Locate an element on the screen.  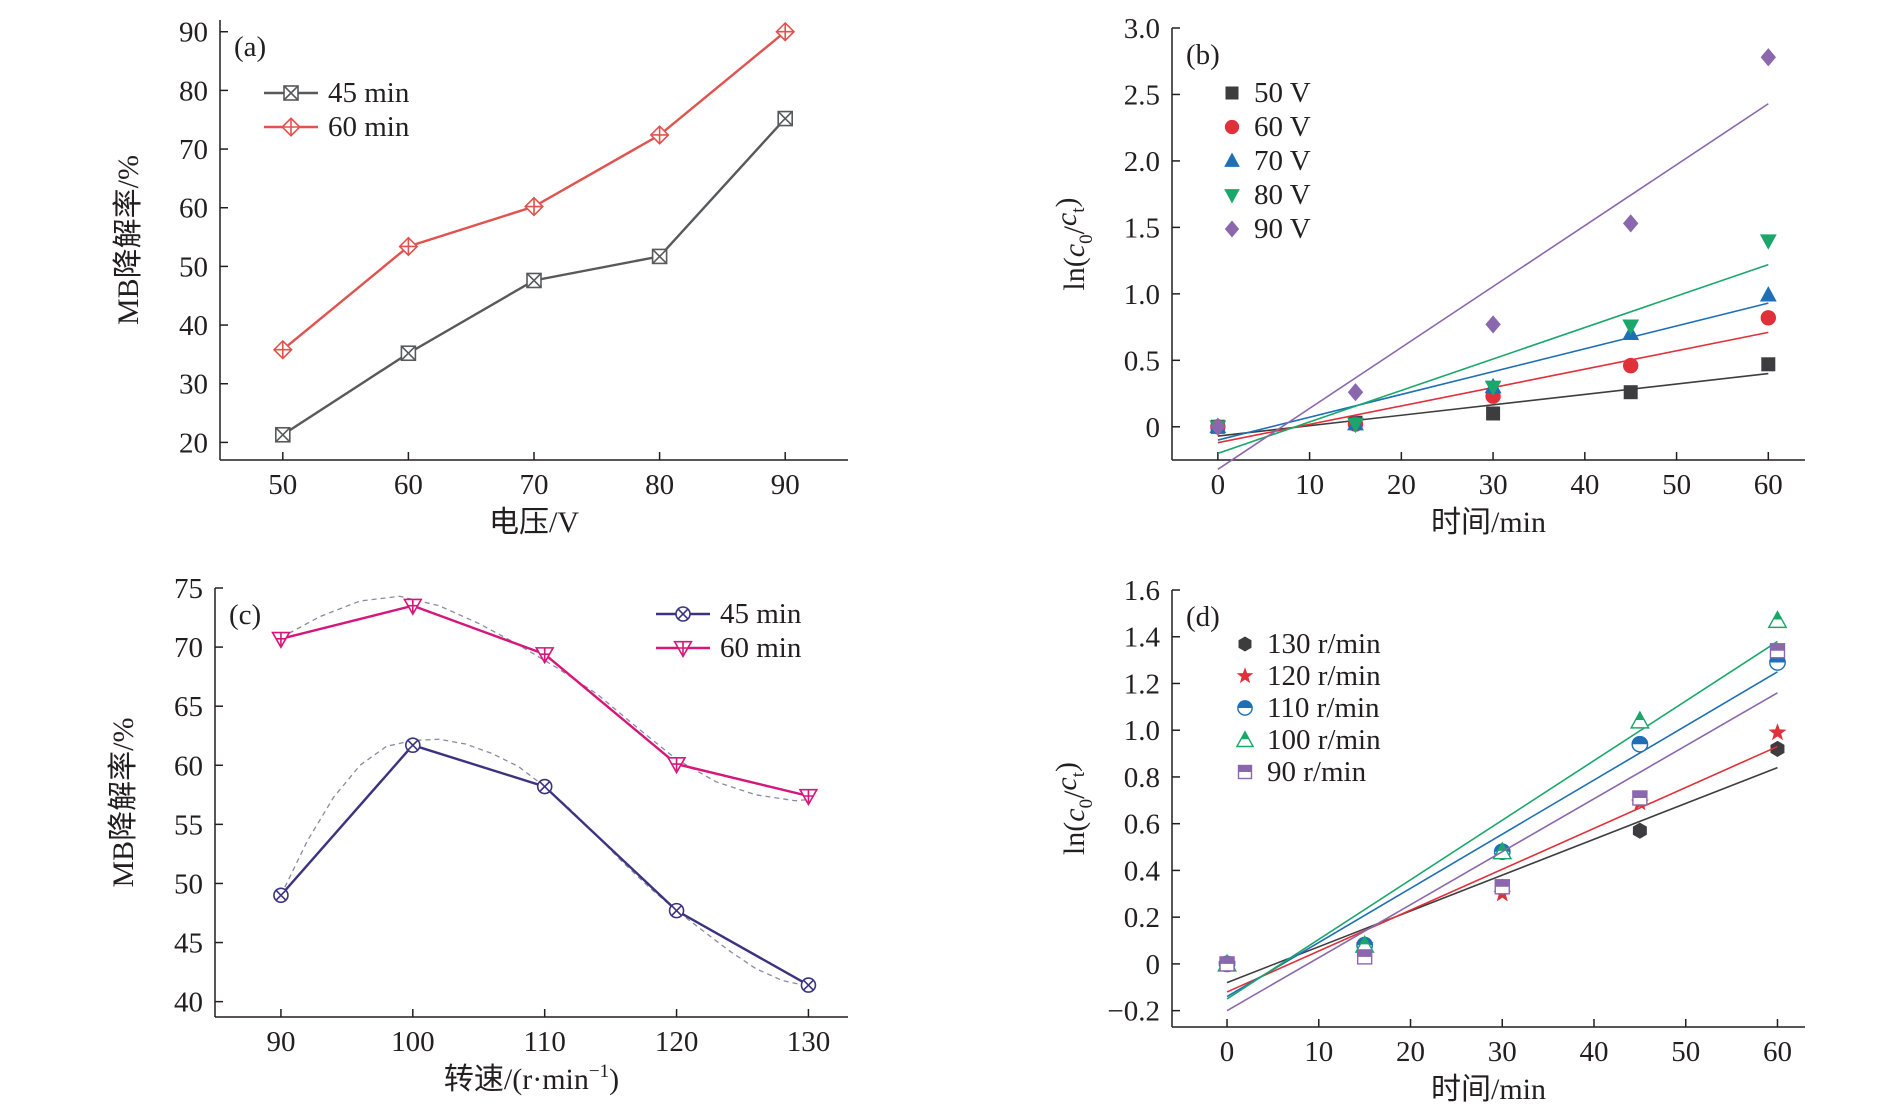
y-axis-title-part: t is located at coordinates (1078, 774).